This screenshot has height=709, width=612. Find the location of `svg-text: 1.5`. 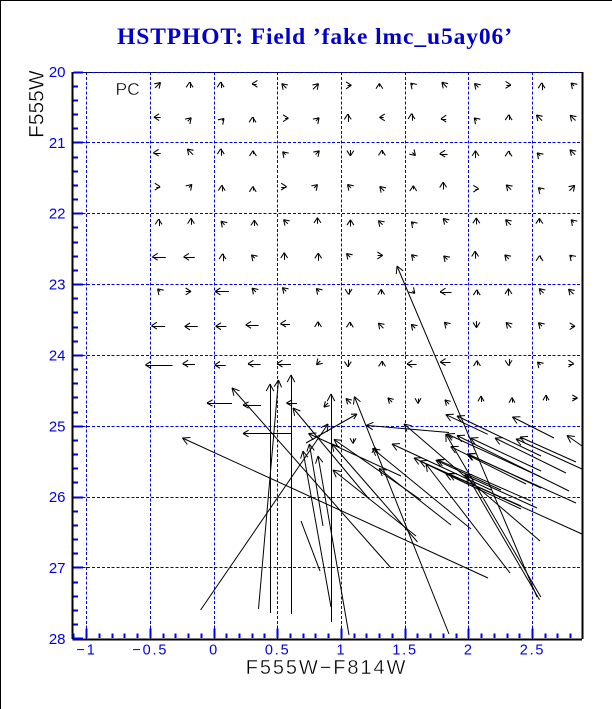

svg-text: 1.5 is located at coordinates (405, 651).